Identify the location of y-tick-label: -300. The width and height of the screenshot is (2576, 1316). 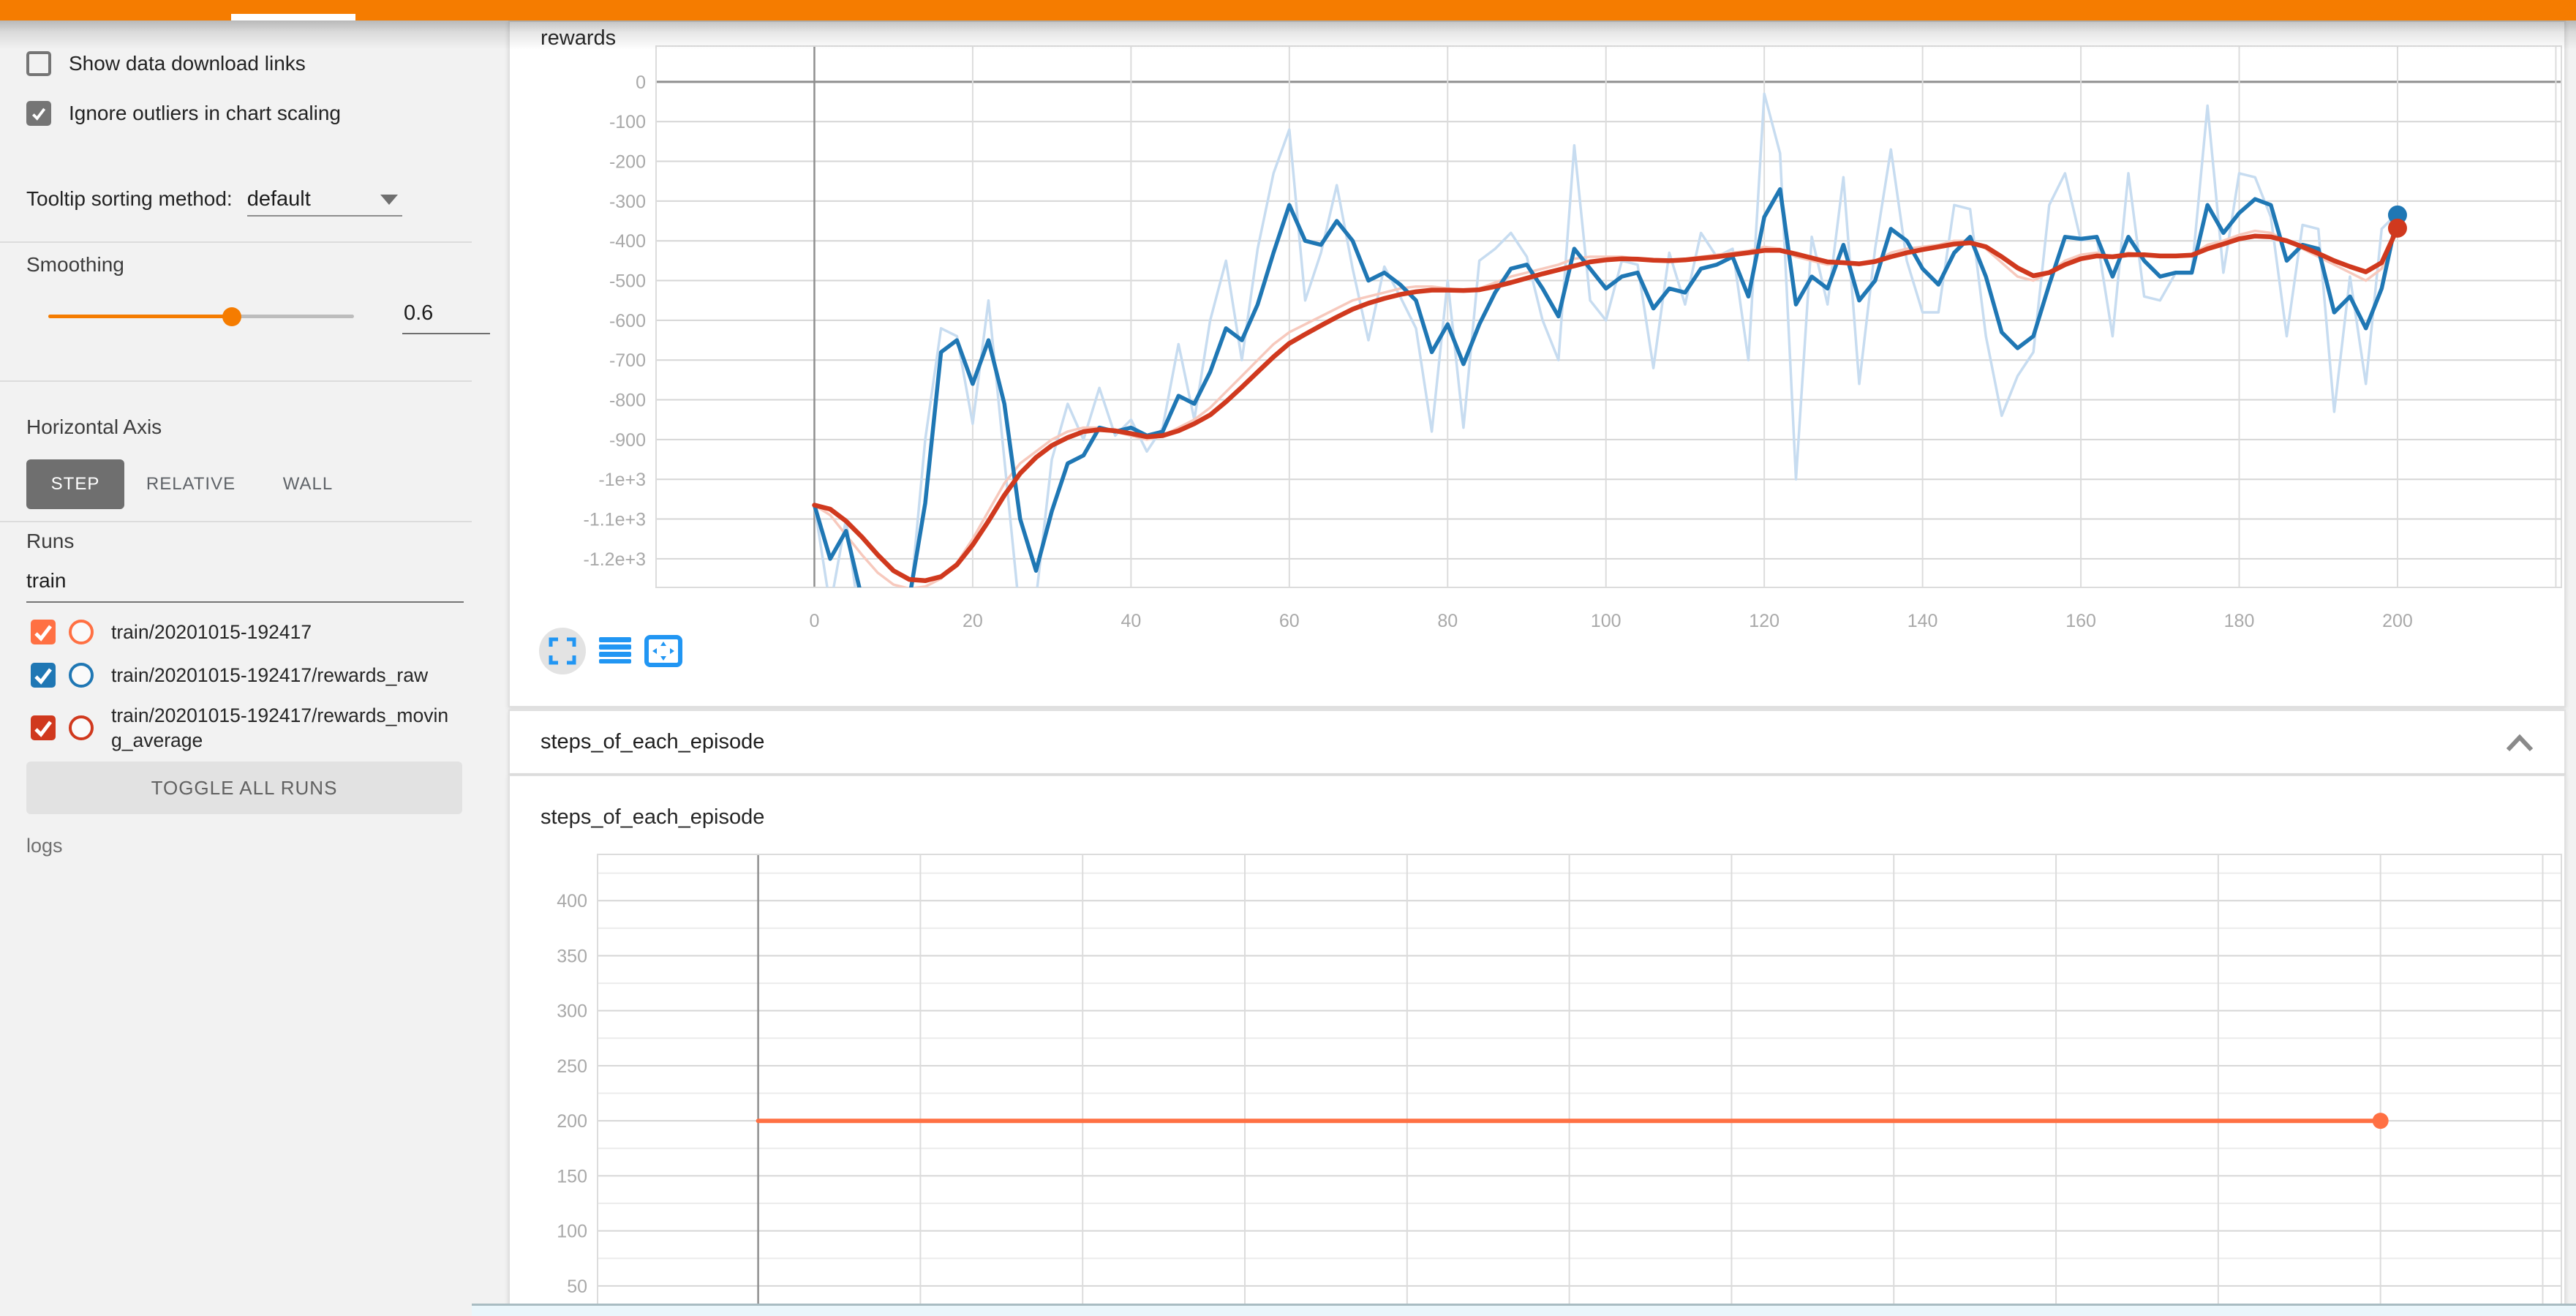
(627, 202).